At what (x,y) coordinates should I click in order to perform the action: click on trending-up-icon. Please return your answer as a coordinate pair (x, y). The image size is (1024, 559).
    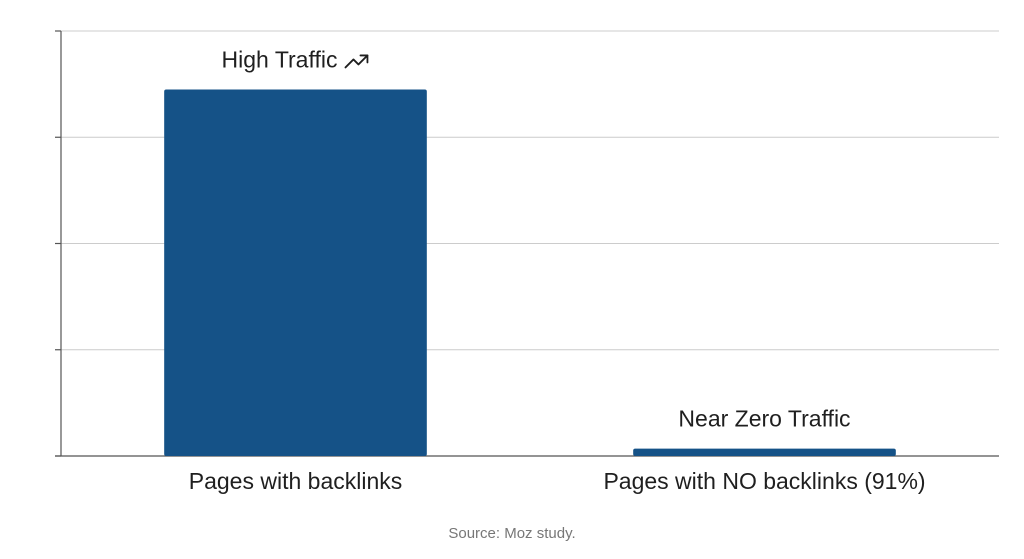
    Looking at the image, I should click on (356, 61).